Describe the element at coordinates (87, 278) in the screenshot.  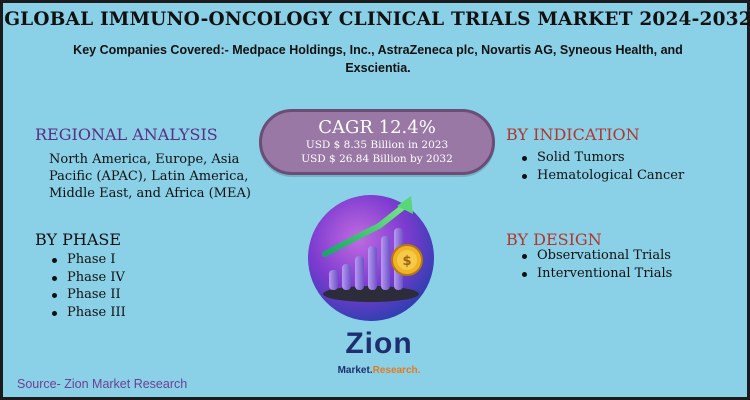
I see `list-item: Phase IV` at that location.